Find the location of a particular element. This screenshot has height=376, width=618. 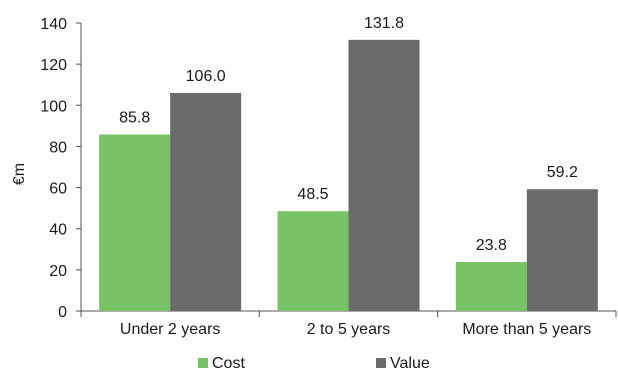

legend-swatch-value is located at coordinates (381, 363).